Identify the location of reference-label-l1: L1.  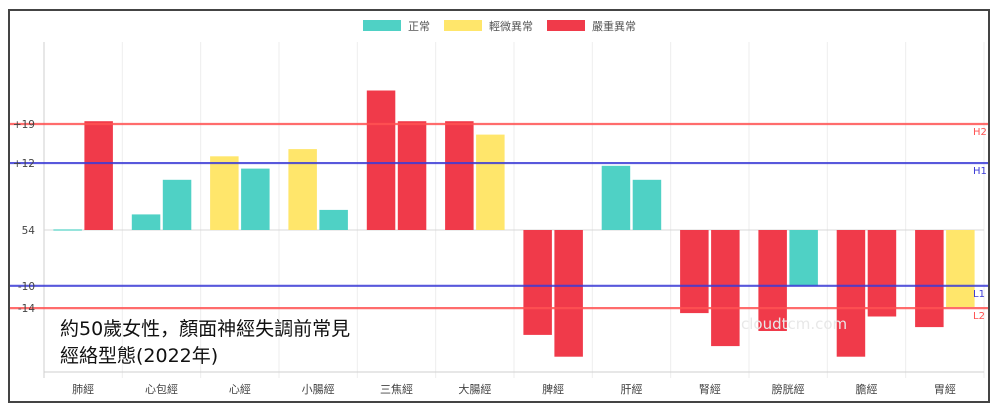
(979, 294).